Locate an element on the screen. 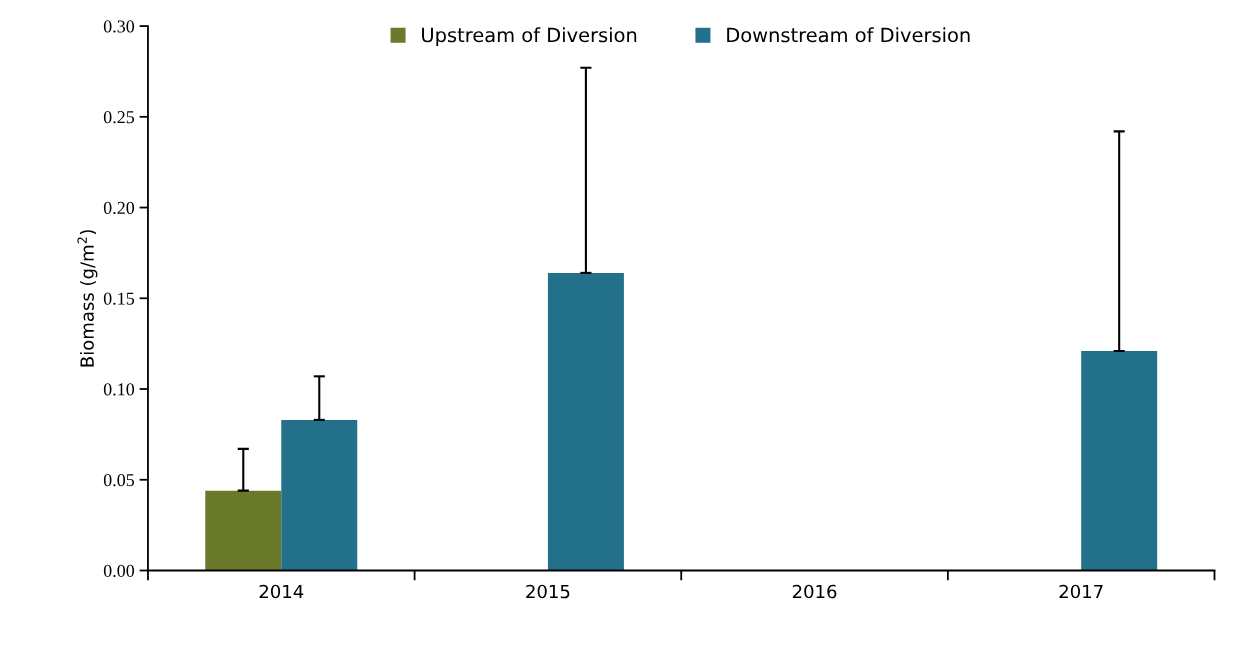 This screenshot has height=652, width=1233. legend-label: Downstream of Diversion is located at coordinates (848, 35).